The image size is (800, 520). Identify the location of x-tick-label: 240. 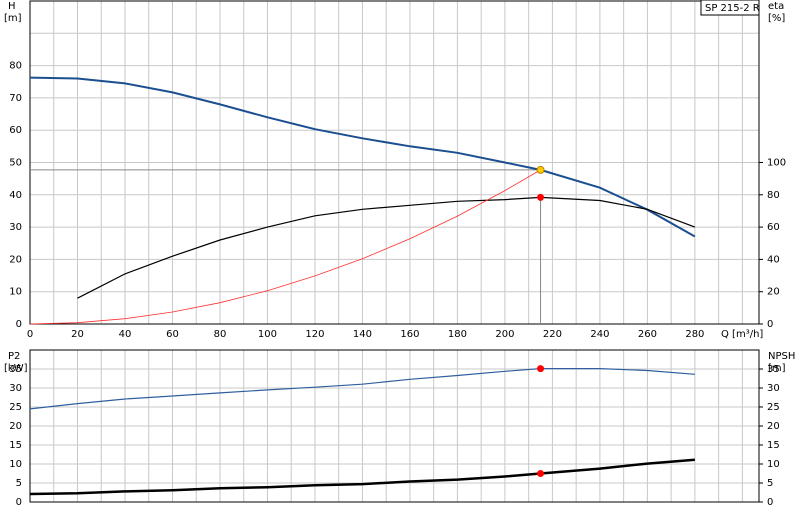
(599, 334).